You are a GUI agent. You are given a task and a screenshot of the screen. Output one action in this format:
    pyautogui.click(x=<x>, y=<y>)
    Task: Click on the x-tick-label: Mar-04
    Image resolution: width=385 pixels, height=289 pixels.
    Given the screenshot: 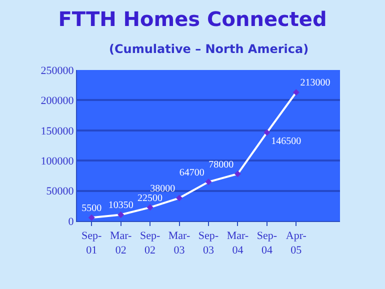 What is the action you would take?
    pyautogui.click(x=237, y=243)
    